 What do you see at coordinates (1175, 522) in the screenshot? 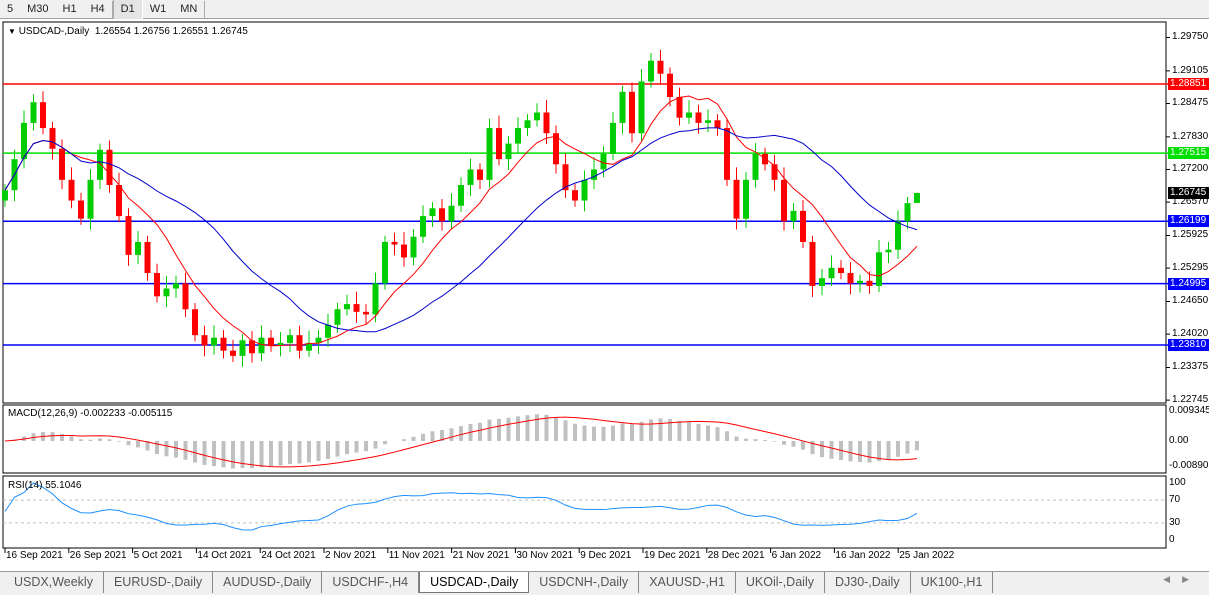
I see `rsi-tick-label: 30` at bounding box center [1175, 522].